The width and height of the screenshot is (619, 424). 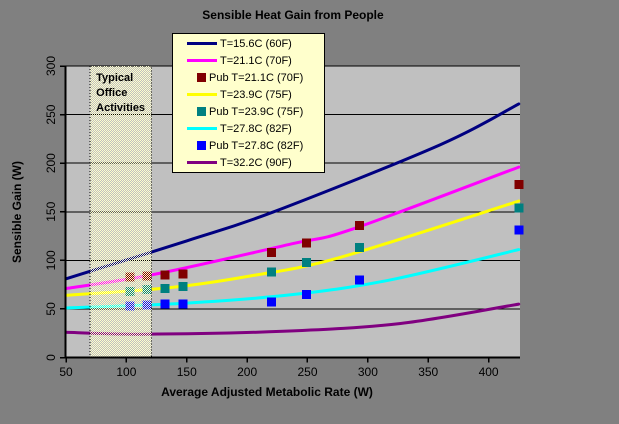 I want to click on band-label-line: Activities, so click(x=120, y=108).